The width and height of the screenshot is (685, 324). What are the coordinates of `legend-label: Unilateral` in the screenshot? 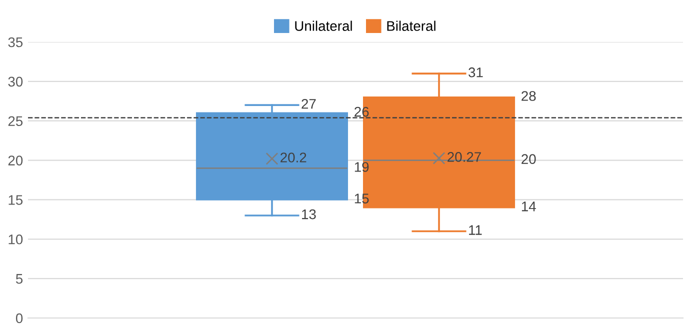 It's located at (323, 25).